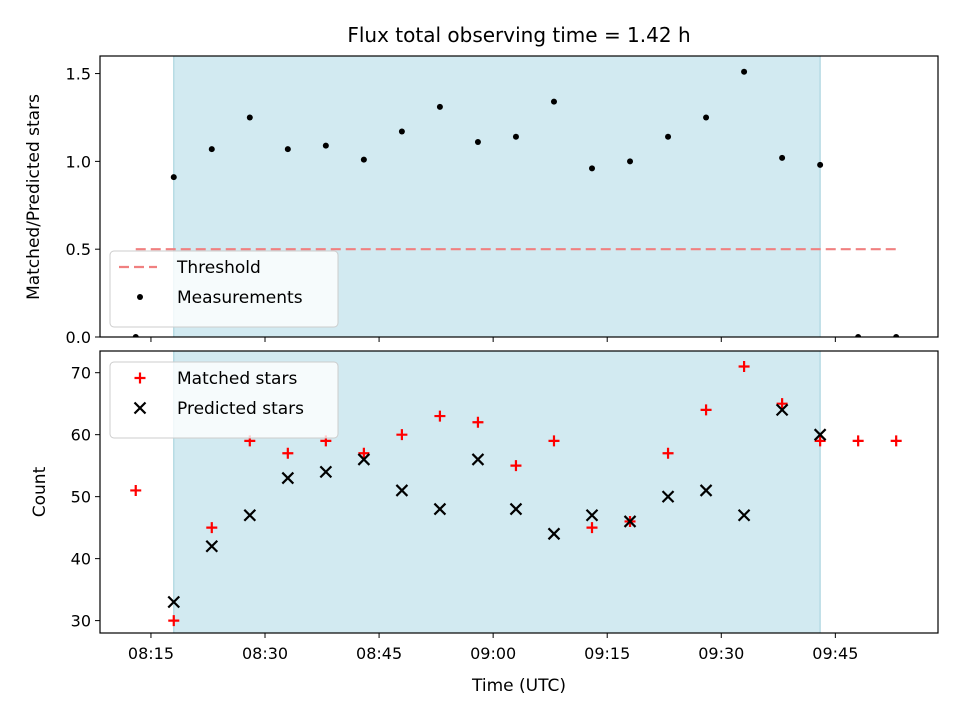  Describe the element at coordinates (140, 408) in the screenshot. I see `legend-x-swatch` at that location.